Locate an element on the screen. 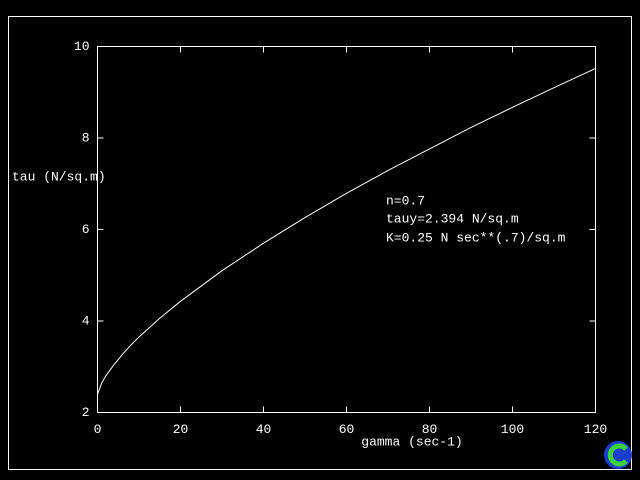 The height and width of the screenshot is (480, 640). annotation: K=0.25 N sec**(.7)/sq.m is located at coordinates (476, 237).